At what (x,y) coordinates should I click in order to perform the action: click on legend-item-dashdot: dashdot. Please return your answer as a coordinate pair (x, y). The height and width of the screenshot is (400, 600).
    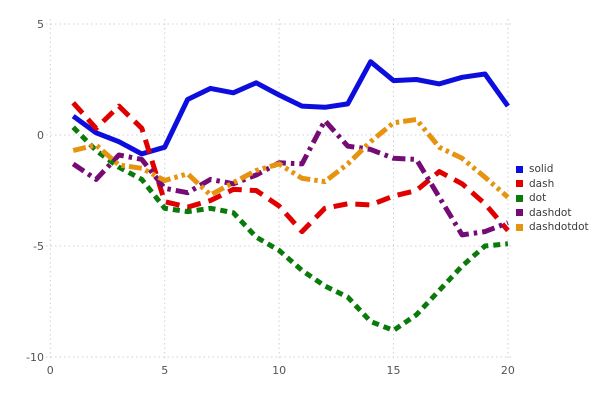
    Looking at the image, I should click on (552, 213).